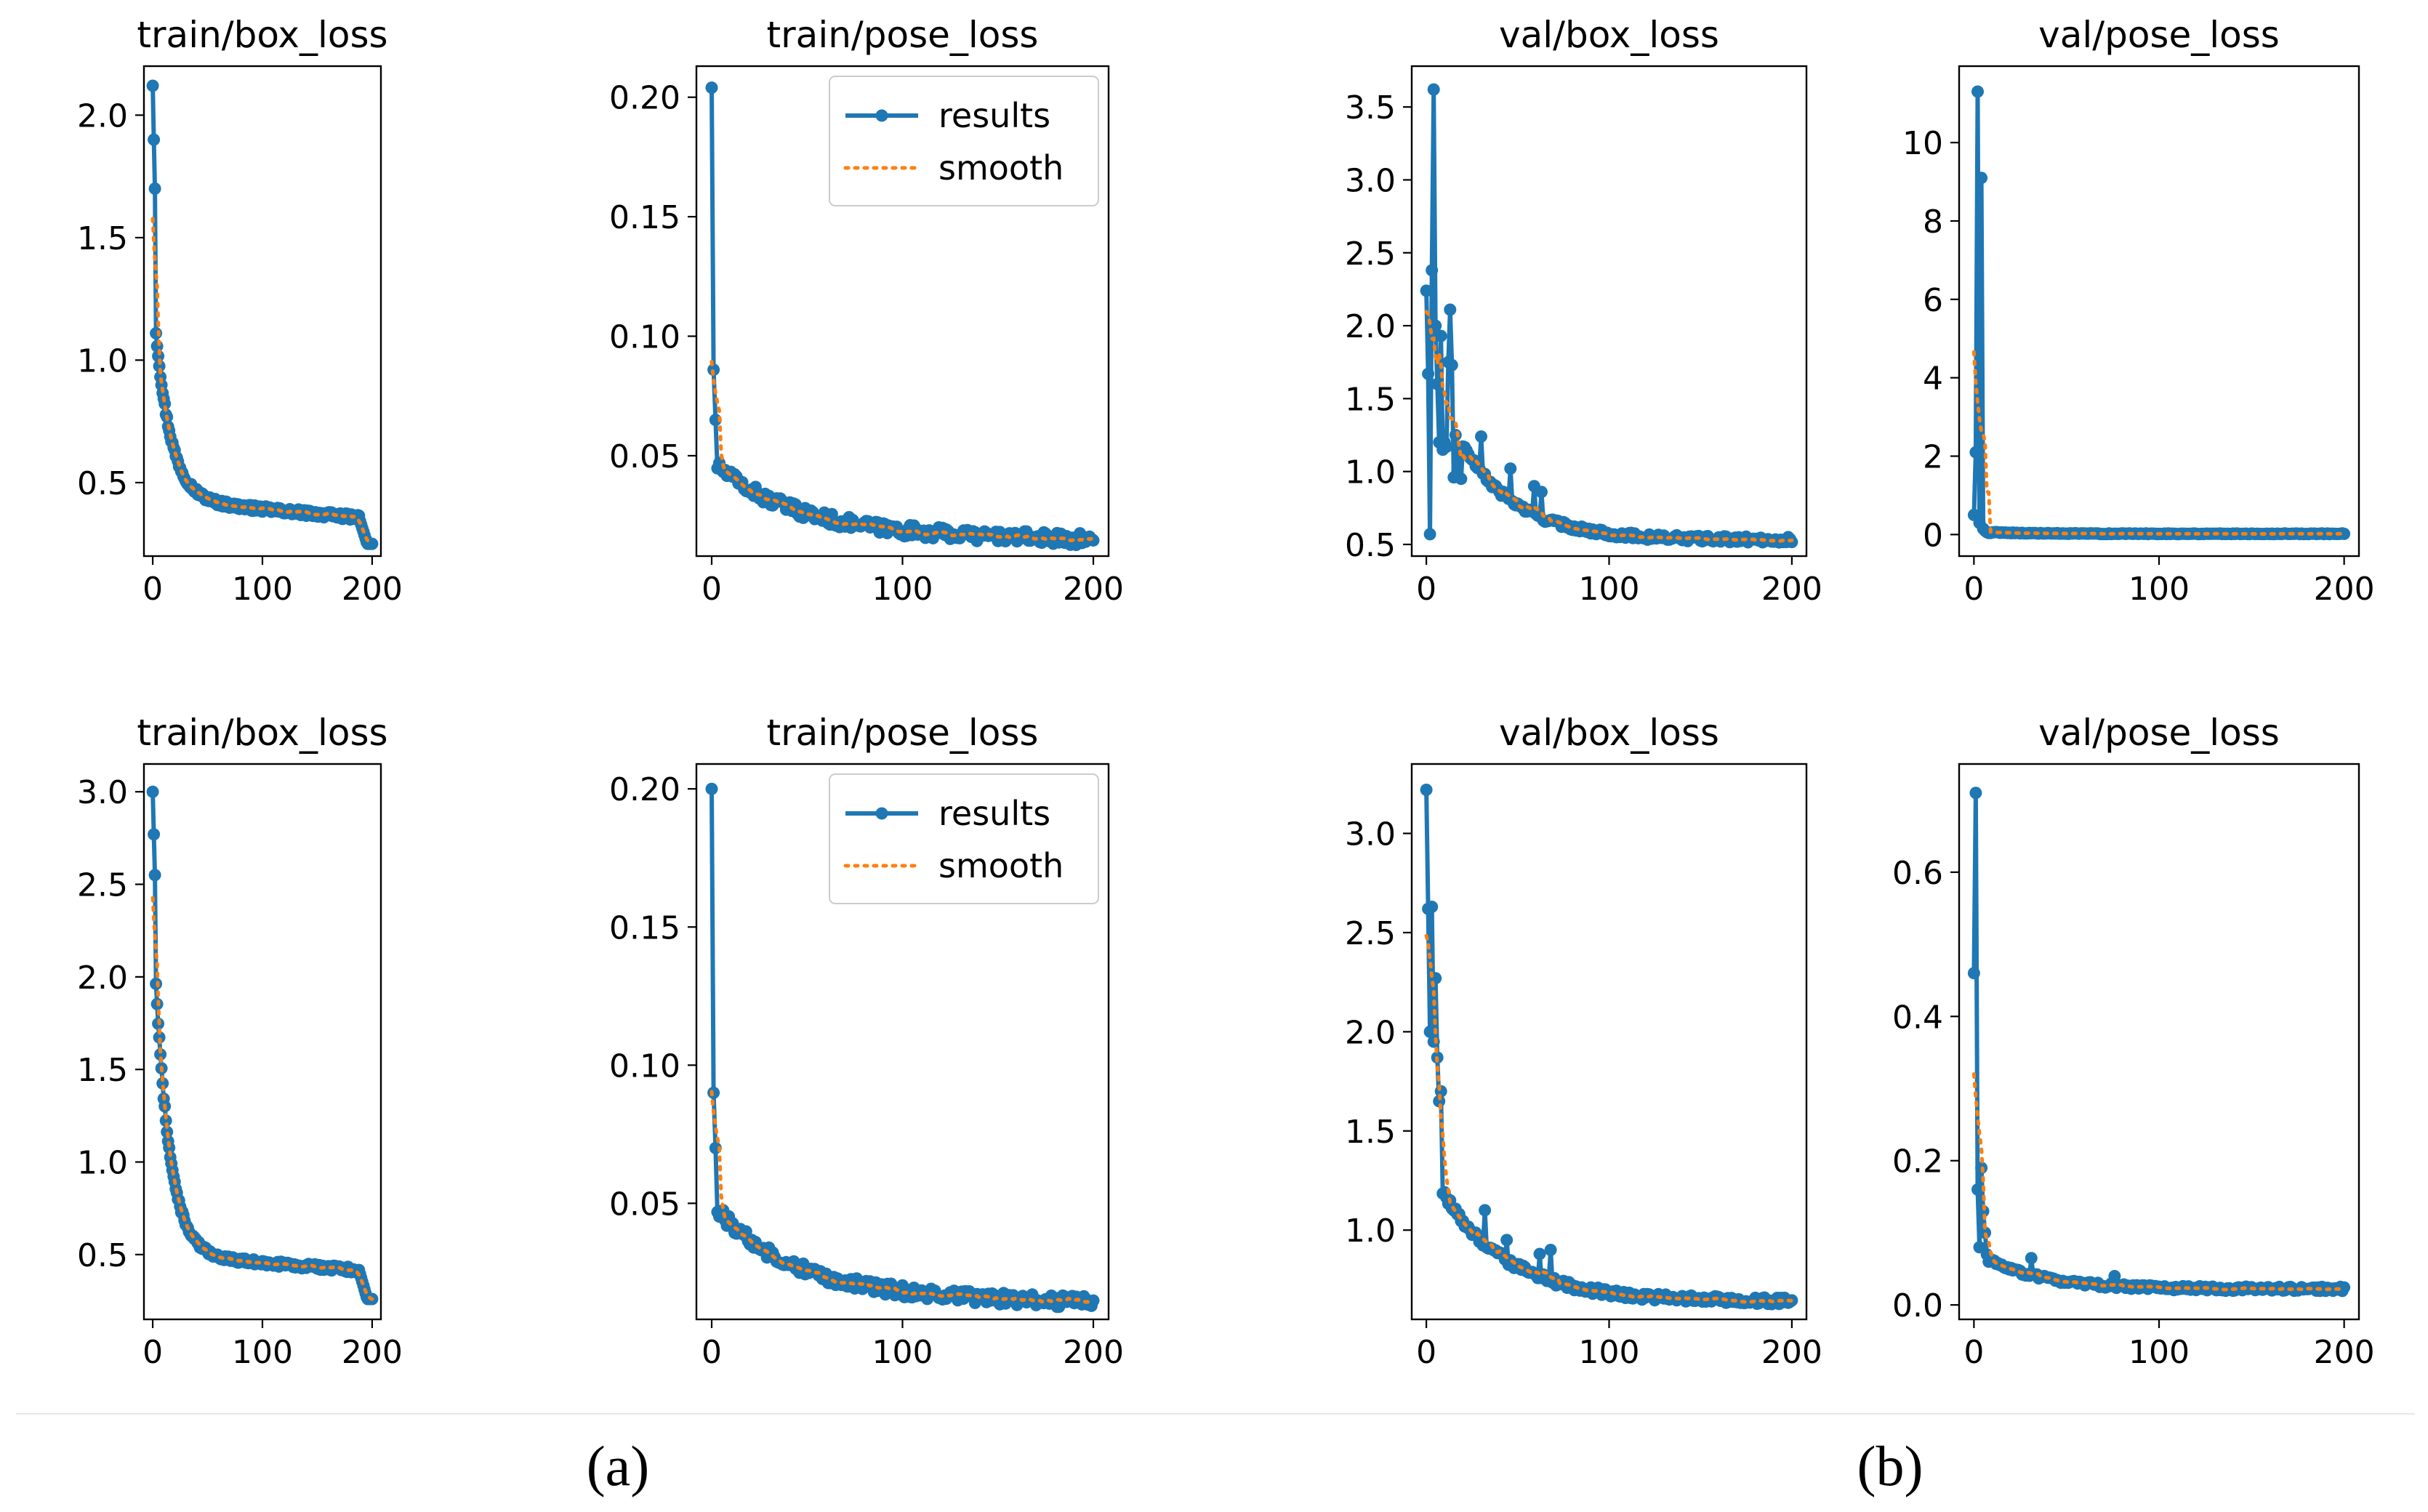 The height and width of the screenshot is (1512, 2428). I want to click on y-tick-label: 6, so click(1933, 300).